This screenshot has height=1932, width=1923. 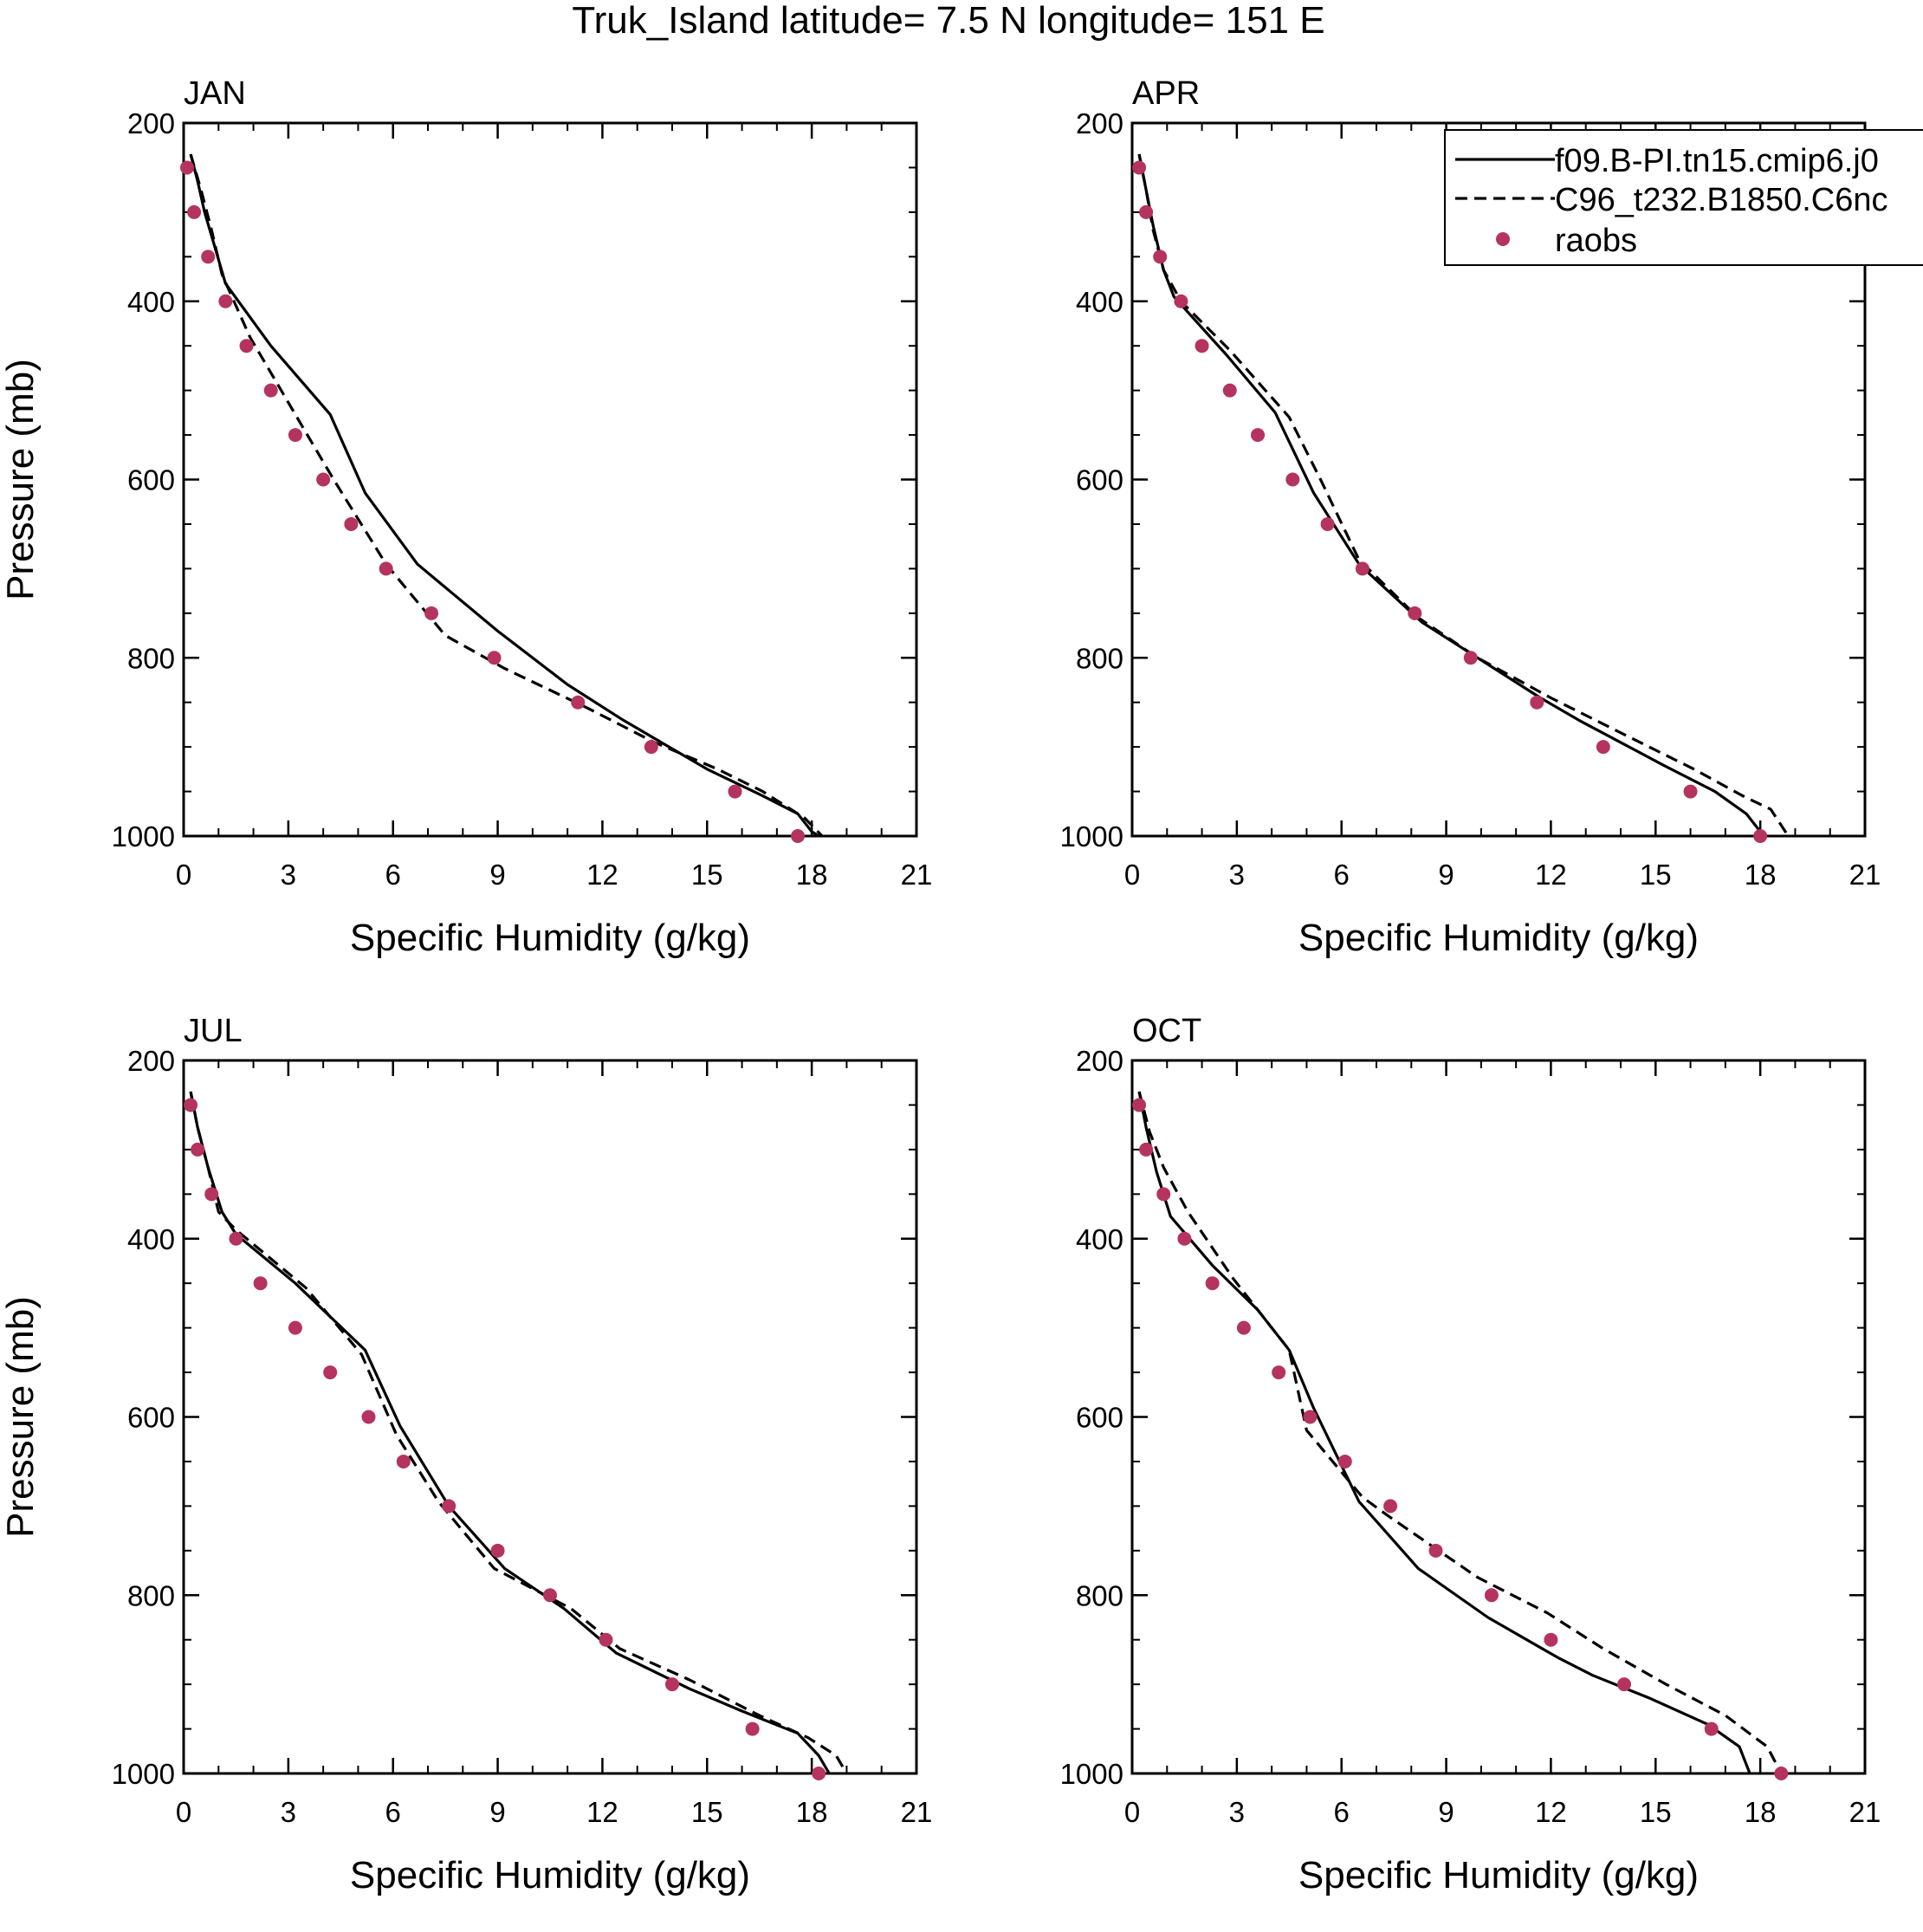 What do you see at coordinates (1166, 94) in the screenshot?
I see `panel-title: APR` at bounding box center [1166, 94].